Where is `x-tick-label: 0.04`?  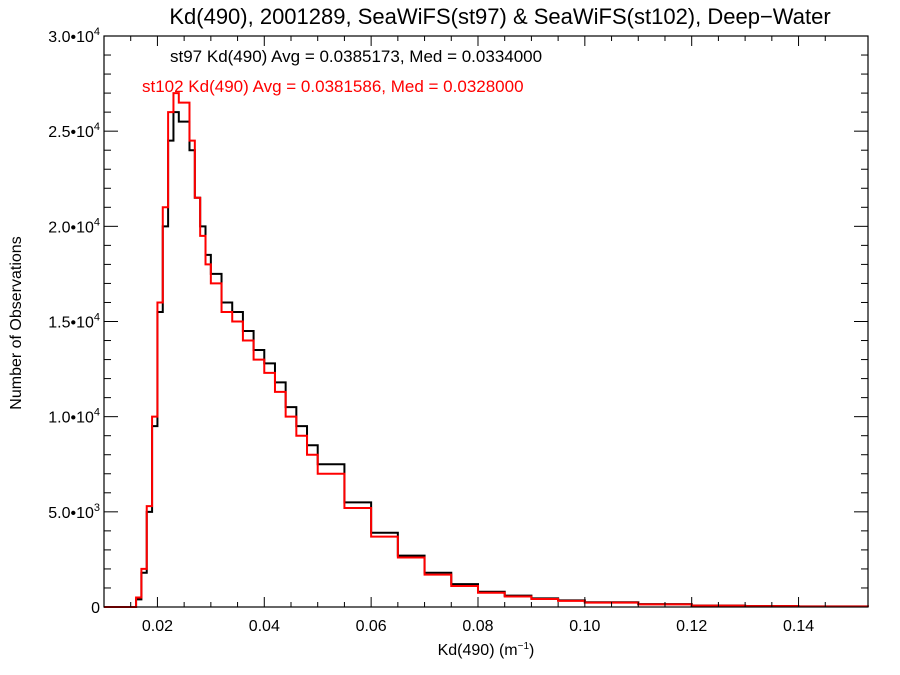
x-tick-label: 0.04 is located at coordinates (264, 626).